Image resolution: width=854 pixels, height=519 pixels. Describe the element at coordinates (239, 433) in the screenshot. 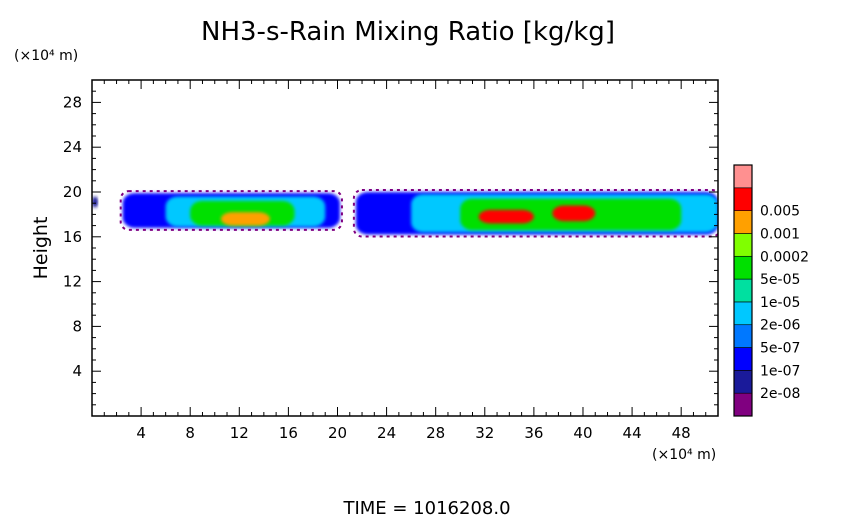

I see `x-tick-label: 12` at that location.